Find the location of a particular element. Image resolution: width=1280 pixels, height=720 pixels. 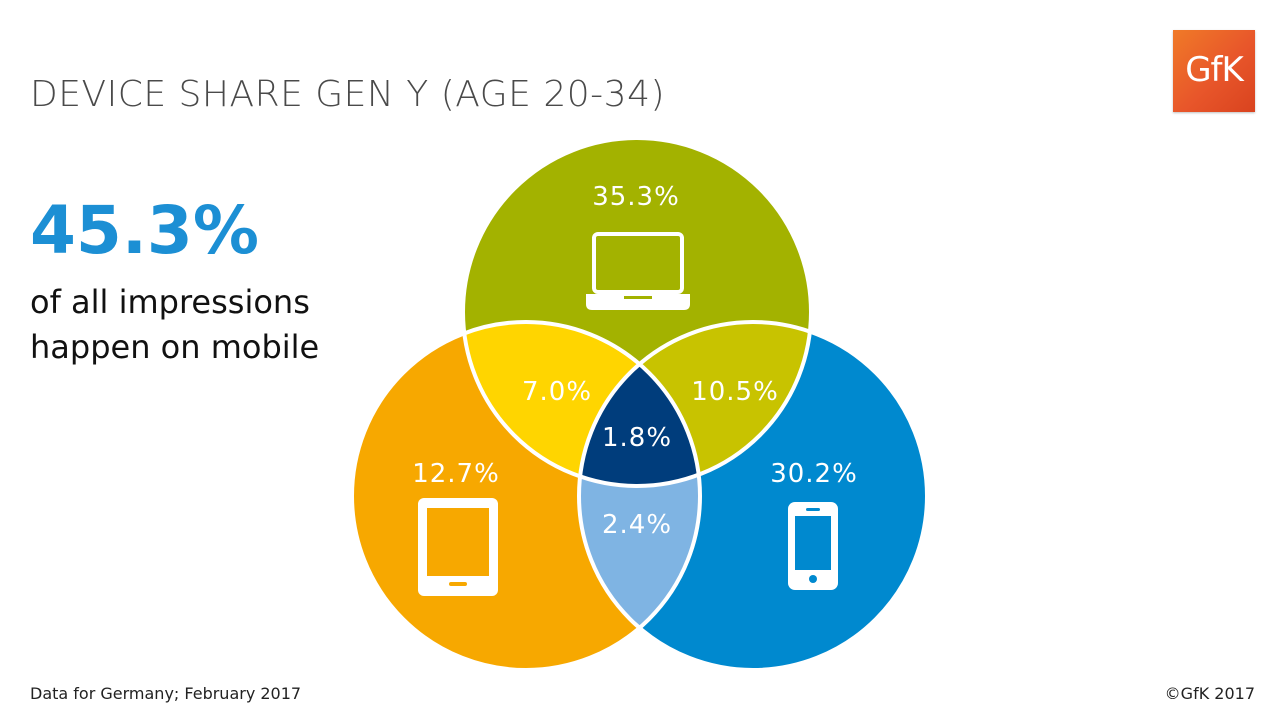

headline-value: 45.3% is located at coordinates (144, 230).